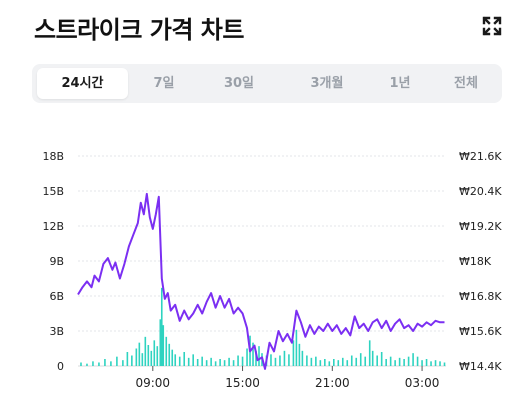 The height and width of the screenshot is (410, 511). What do you see at coordinates (53, 226) in the screenshot?
I see `left-axis-tick-label: 12B` at bounding box center [53, 226].